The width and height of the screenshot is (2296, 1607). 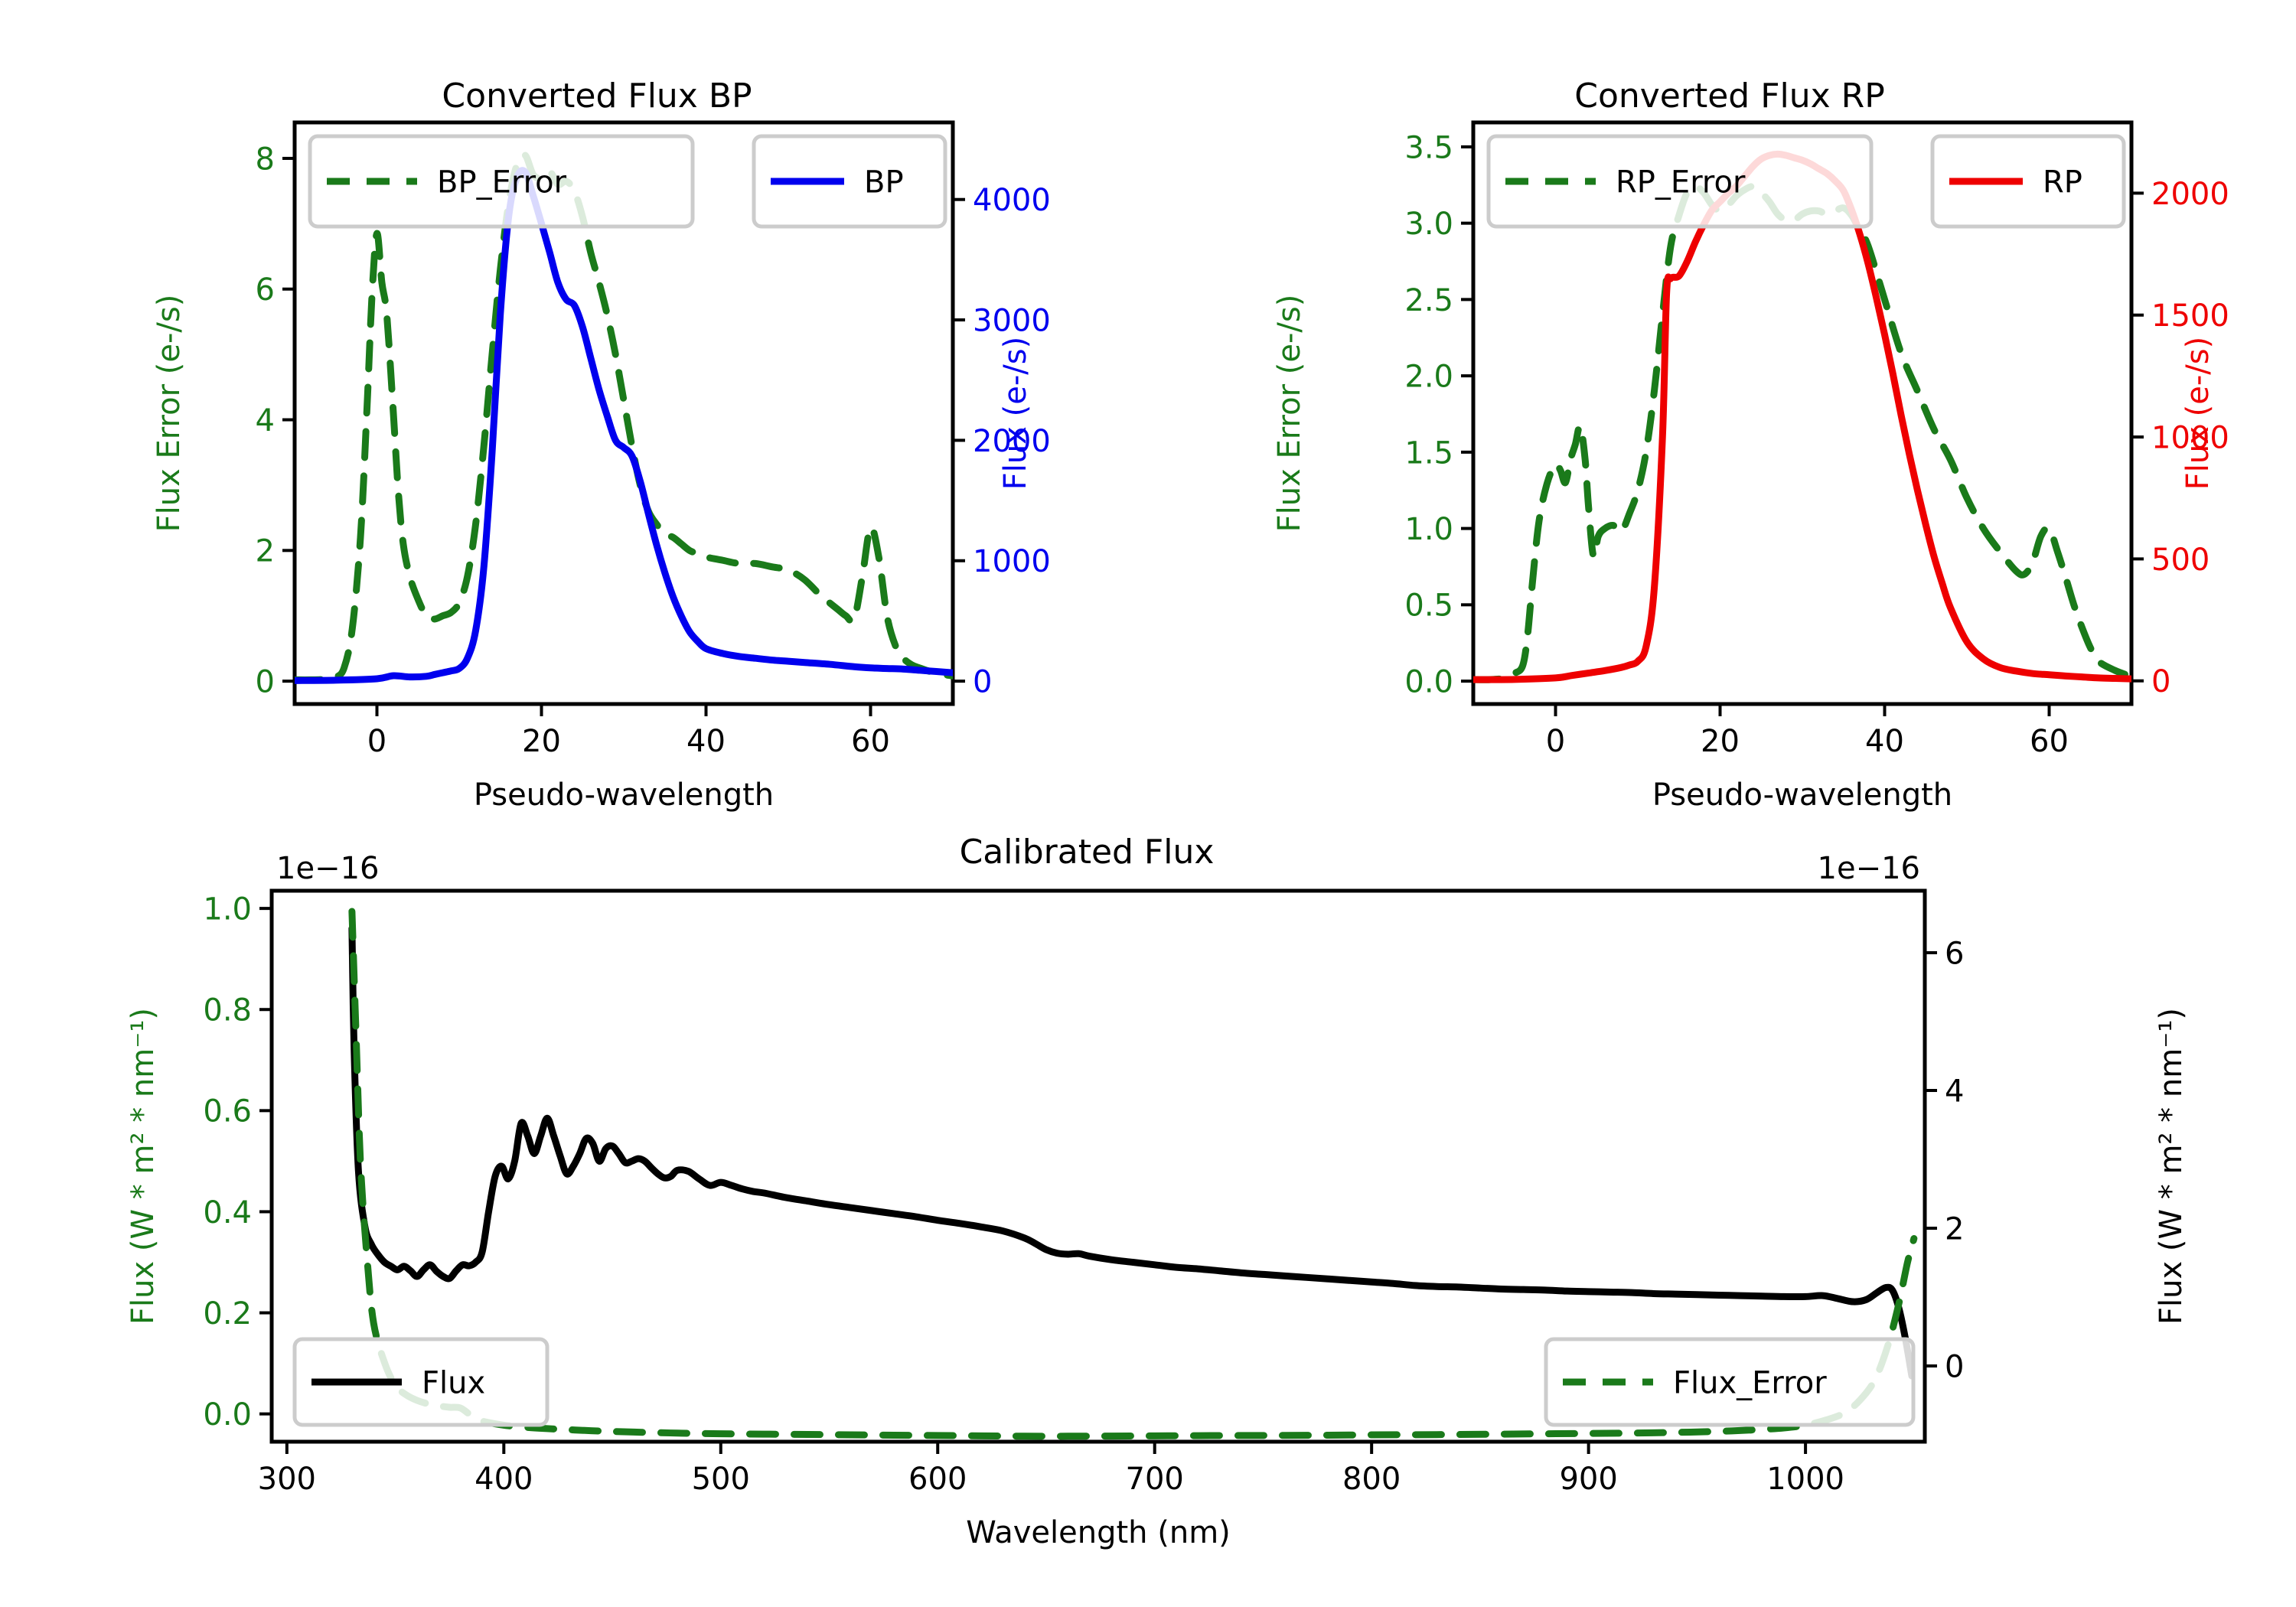 What do you see at coordinates (265, 551) in the screenshot?
I see `y-tick-label-left: 2` at bounding box center [265, 551].